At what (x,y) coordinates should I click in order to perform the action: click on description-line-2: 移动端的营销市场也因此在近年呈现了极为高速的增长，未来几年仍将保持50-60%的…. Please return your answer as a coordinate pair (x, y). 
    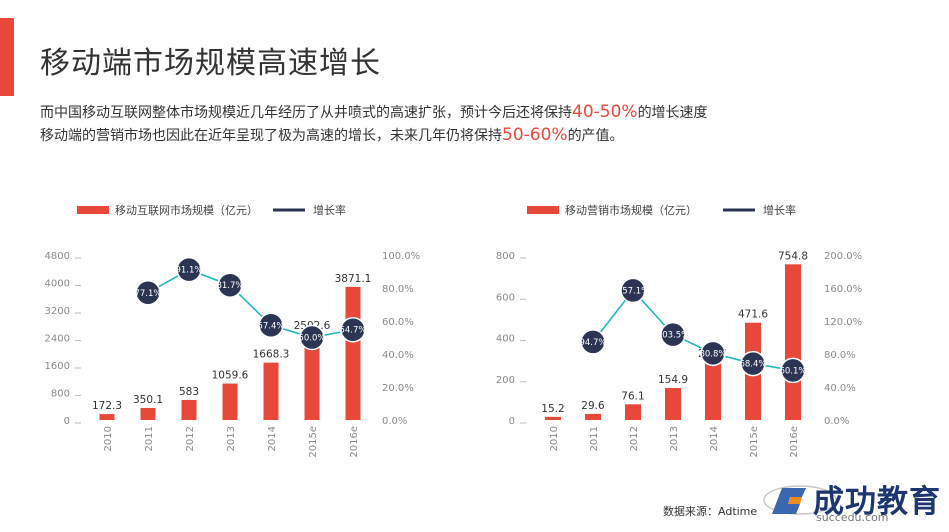
    Looking at the image, I should click on (332, 135).